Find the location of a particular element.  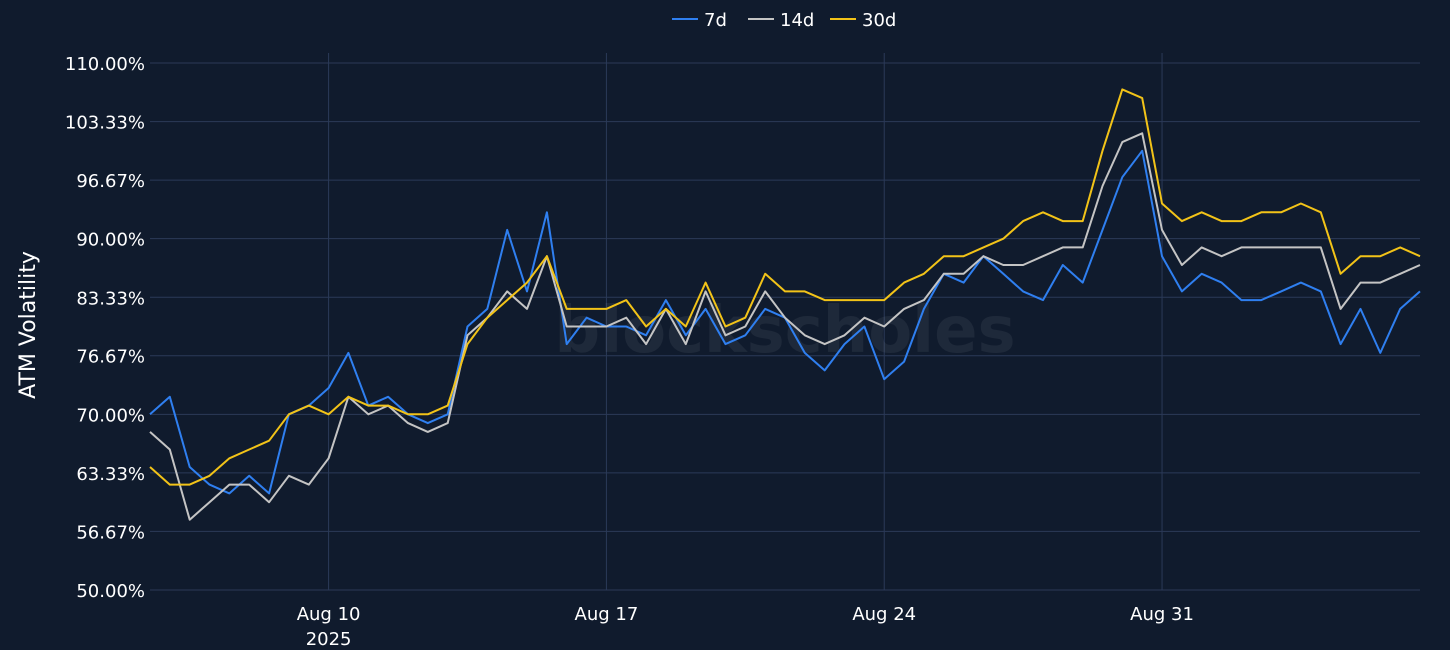

y-tick-label: 76.67% is located at coordinates (110, 357).